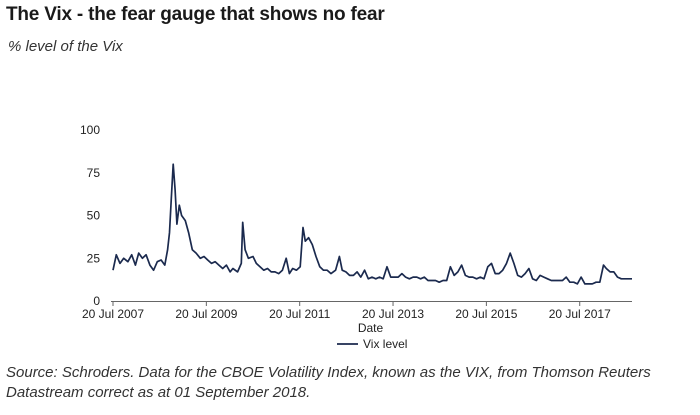  I want to click on x-axis-label: Date, so click(371, 328).